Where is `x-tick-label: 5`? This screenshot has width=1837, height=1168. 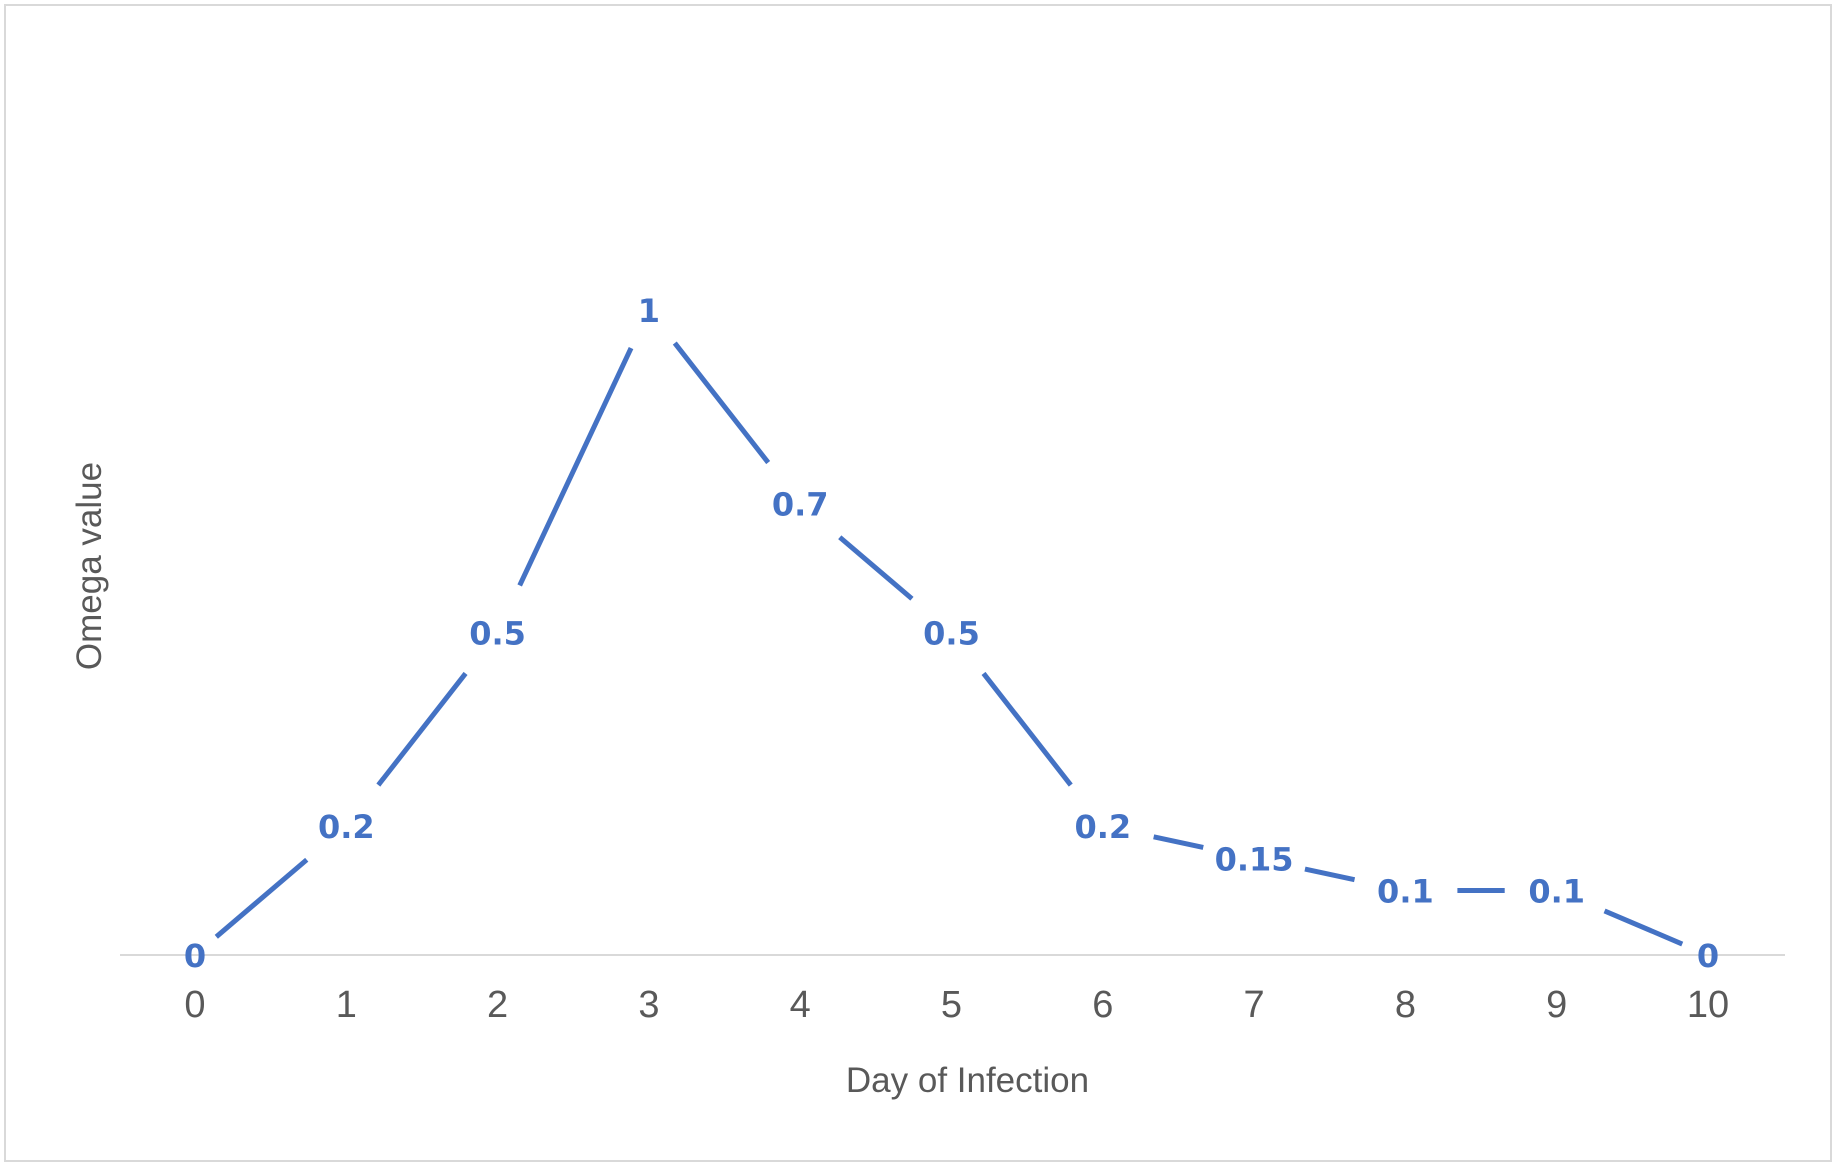 x-tick-label: 5 is located at coordinates (951, 1005).